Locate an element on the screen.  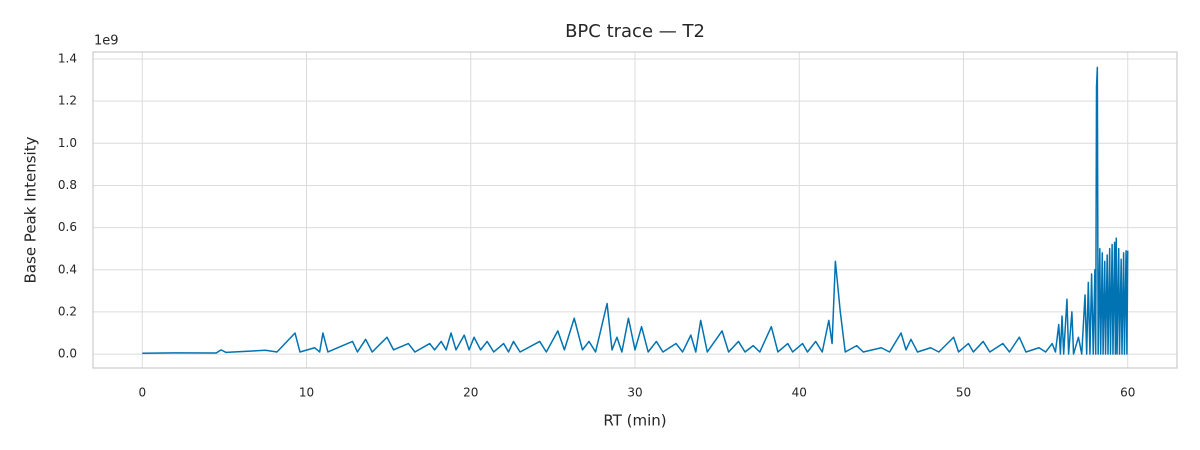
y-tick-label: 1.2 is located at coordinates (67, 101).